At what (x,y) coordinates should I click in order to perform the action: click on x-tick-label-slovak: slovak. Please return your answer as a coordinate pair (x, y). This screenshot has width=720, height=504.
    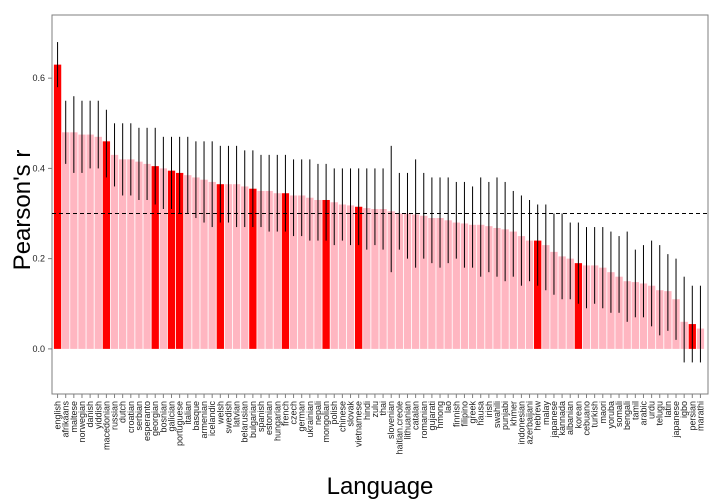
    Looking at the image, I should click on (351, 414).